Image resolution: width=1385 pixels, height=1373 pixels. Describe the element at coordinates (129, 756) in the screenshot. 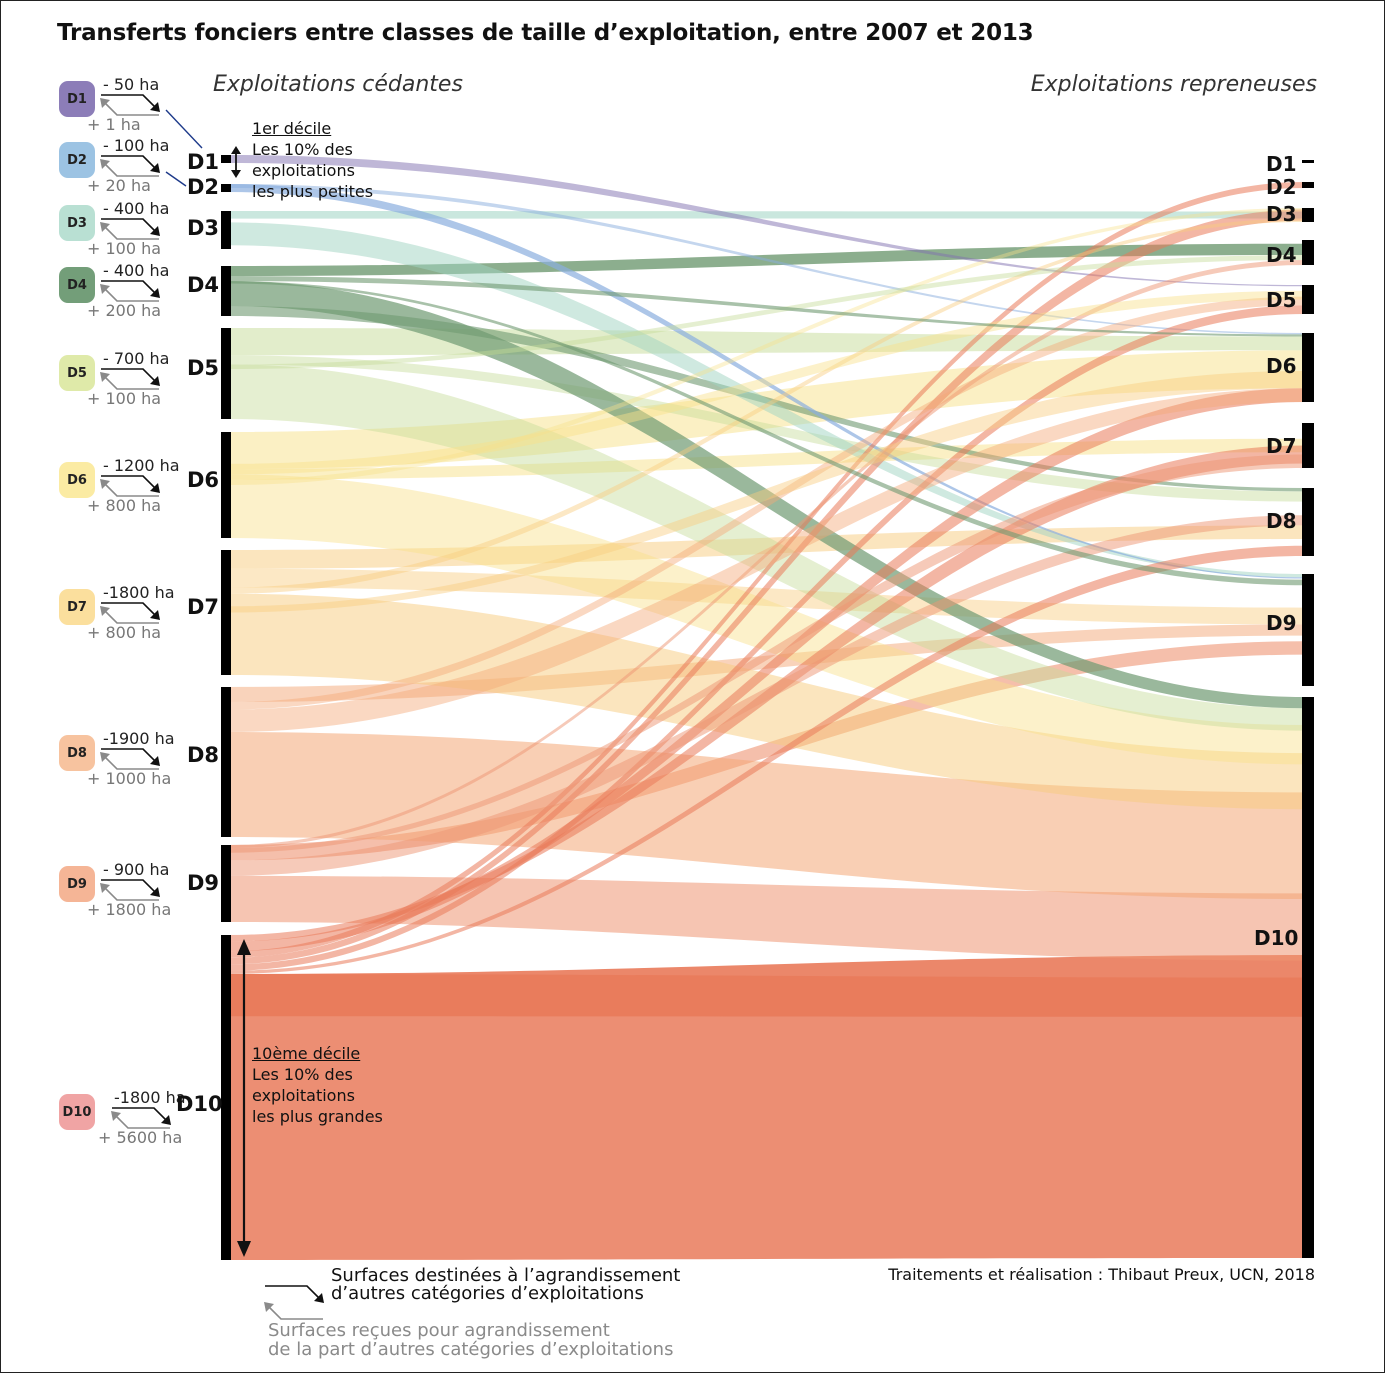

I see `out-arrow-d8` at that location.